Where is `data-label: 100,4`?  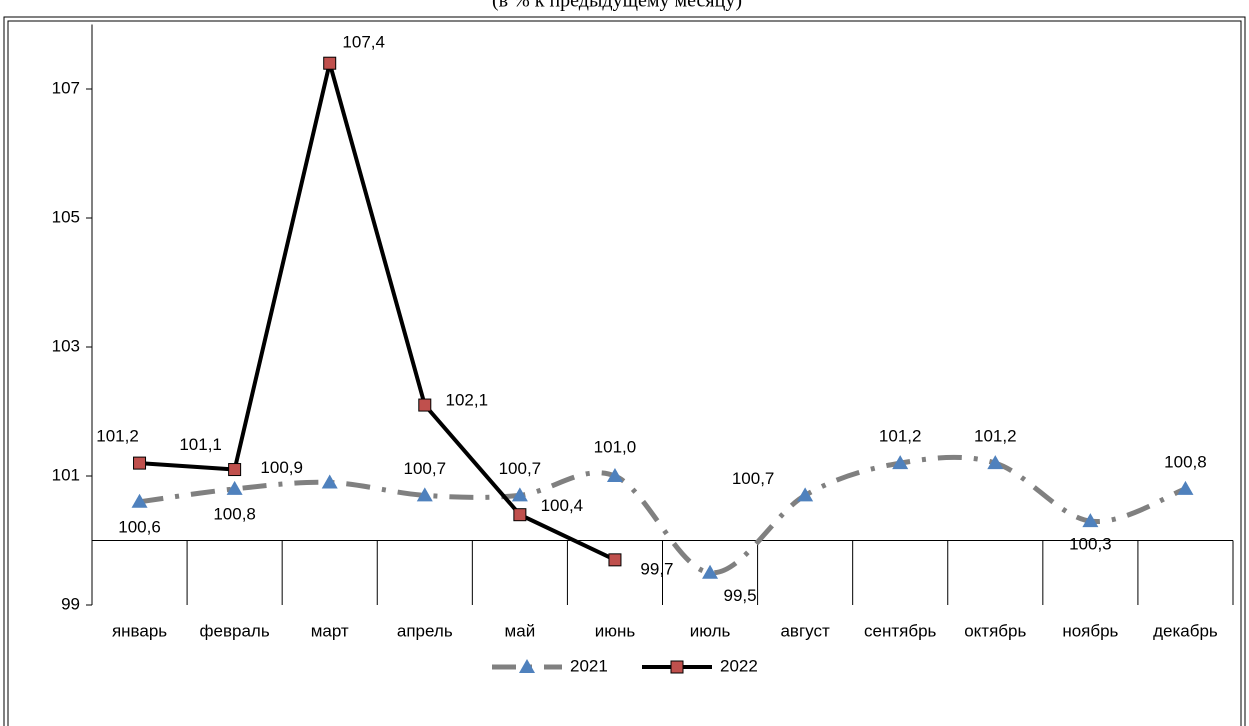
data-label: 100,4 is located at coordinates (562, 505).